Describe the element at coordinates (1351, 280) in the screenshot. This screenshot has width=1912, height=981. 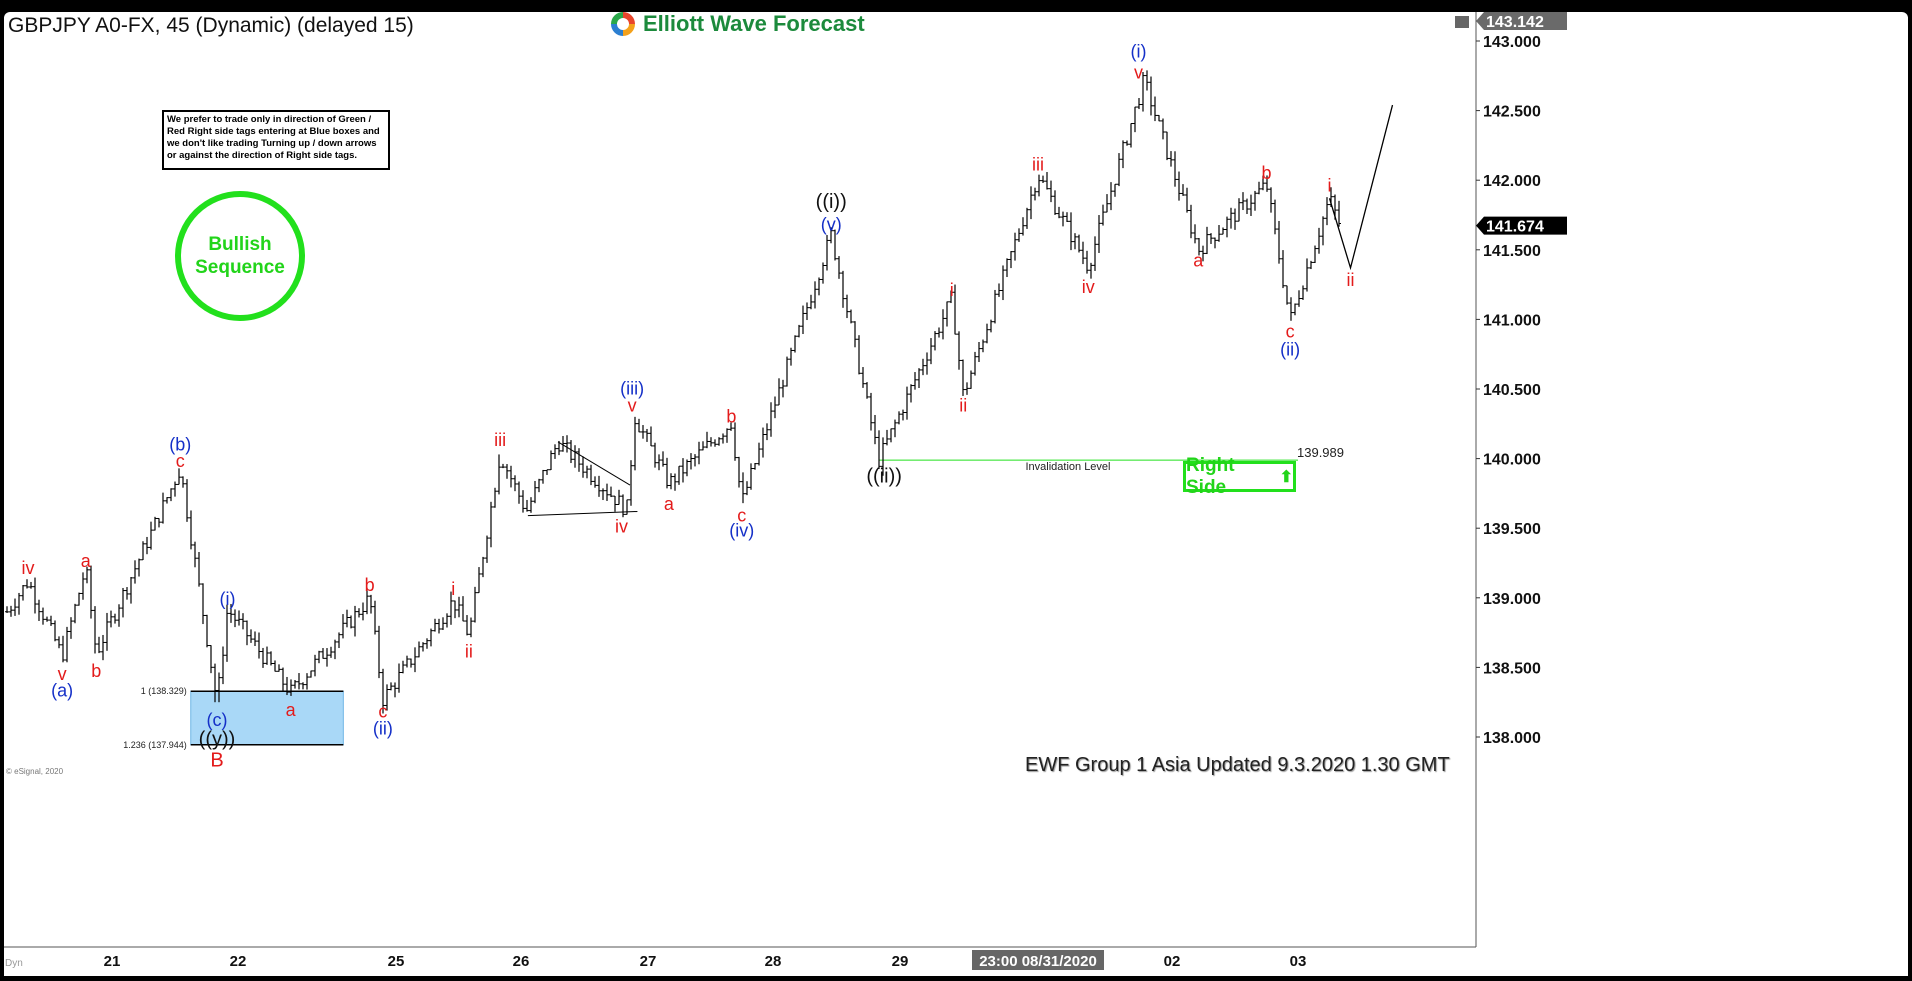
I see `wave-label: ii` at that location.